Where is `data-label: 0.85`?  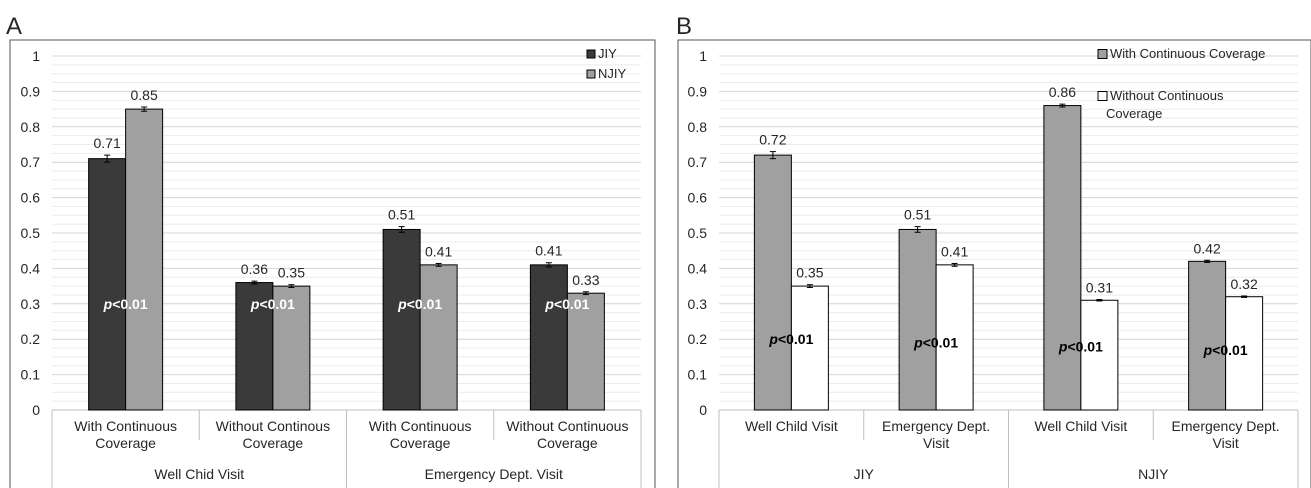 data-label: 0.85 is located at coordinates (144, 95).